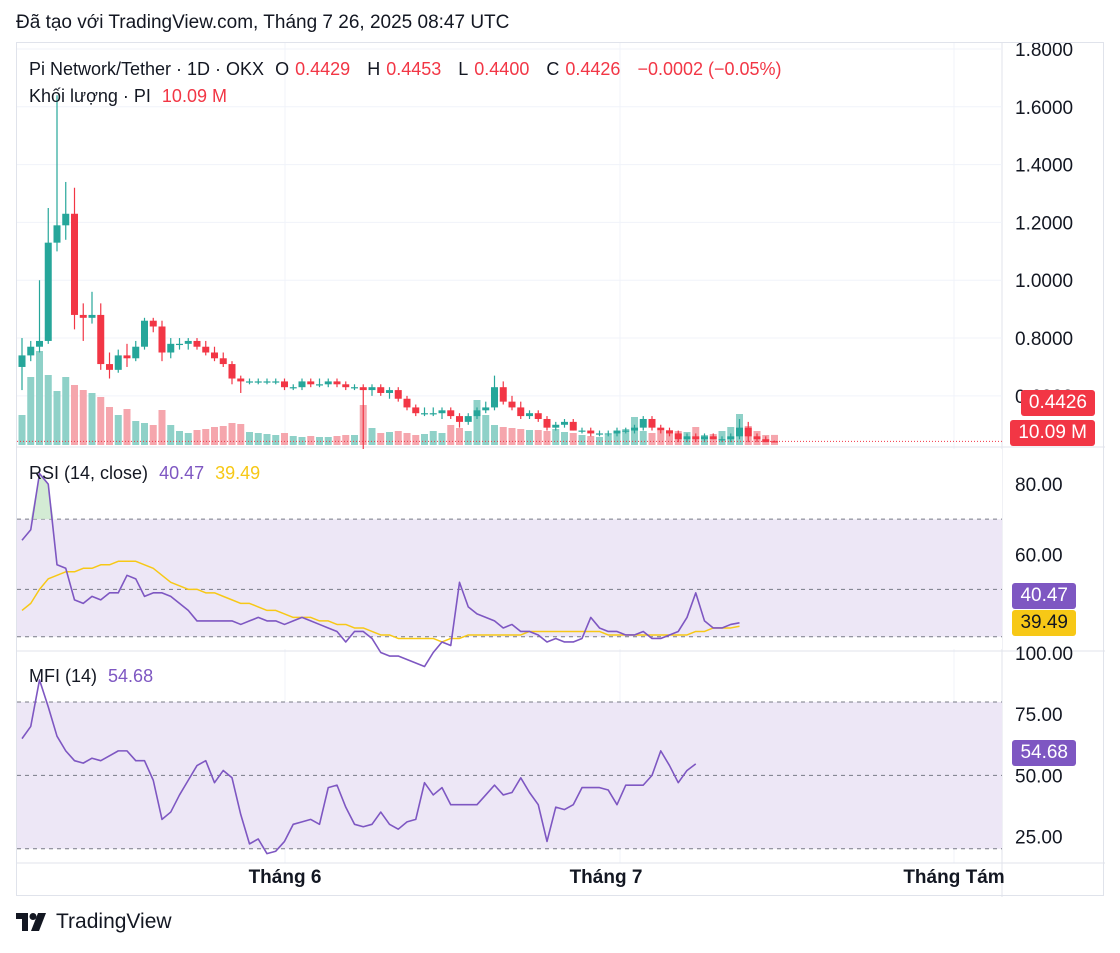 The image size is (1120, 953). Describe the element at coordinates (404, 69) in the screenshot. I see `high-value: H 0.4453` at that location.